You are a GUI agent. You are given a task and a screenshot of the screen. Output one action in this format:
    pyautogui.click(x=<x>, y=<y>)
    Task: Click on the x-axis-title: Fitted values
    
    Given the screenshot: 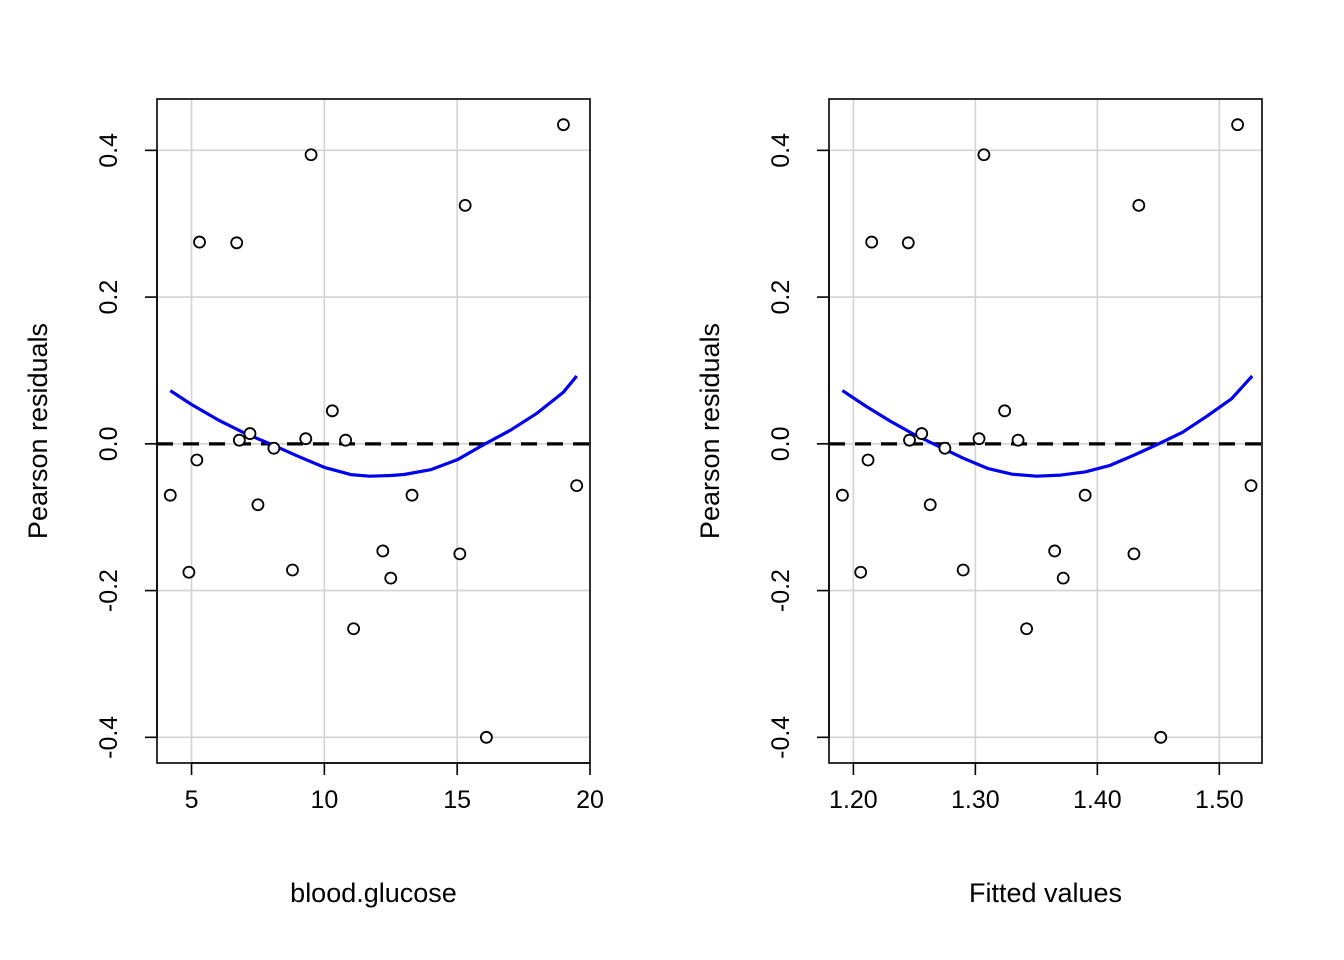 What is the action you would take?
    pyautogui.click(x=1045, y=893)
    